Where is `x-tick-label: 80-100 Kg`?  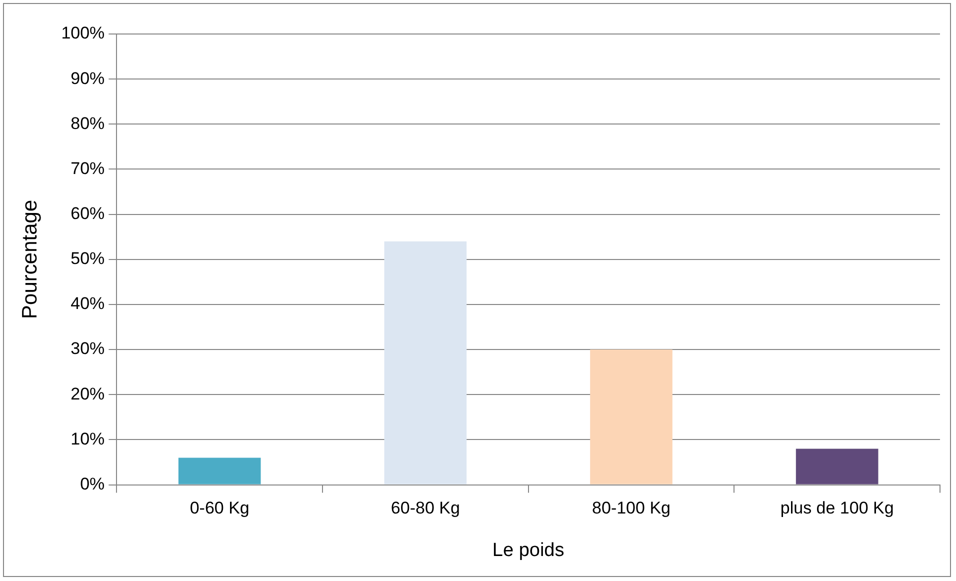 x-tick-label: 80-100 Kg is located at coordinates (631, 508).